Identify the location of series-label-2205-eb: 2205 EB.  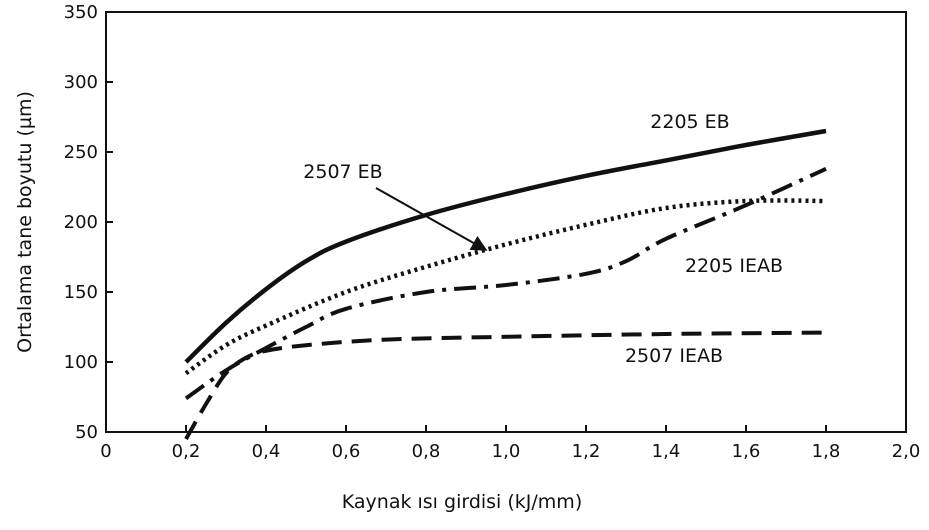
(689, 122).